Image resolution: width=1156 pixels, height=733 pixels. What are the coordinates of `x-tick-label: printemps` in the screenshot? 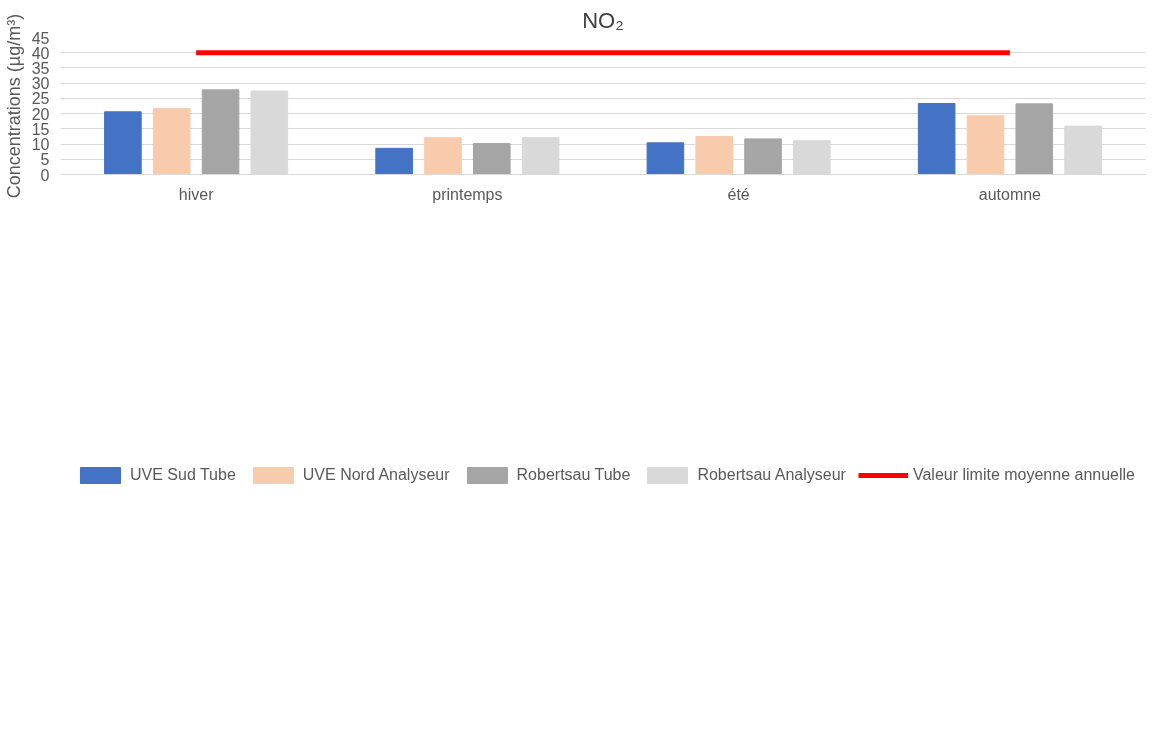 It's located at (467, 194).